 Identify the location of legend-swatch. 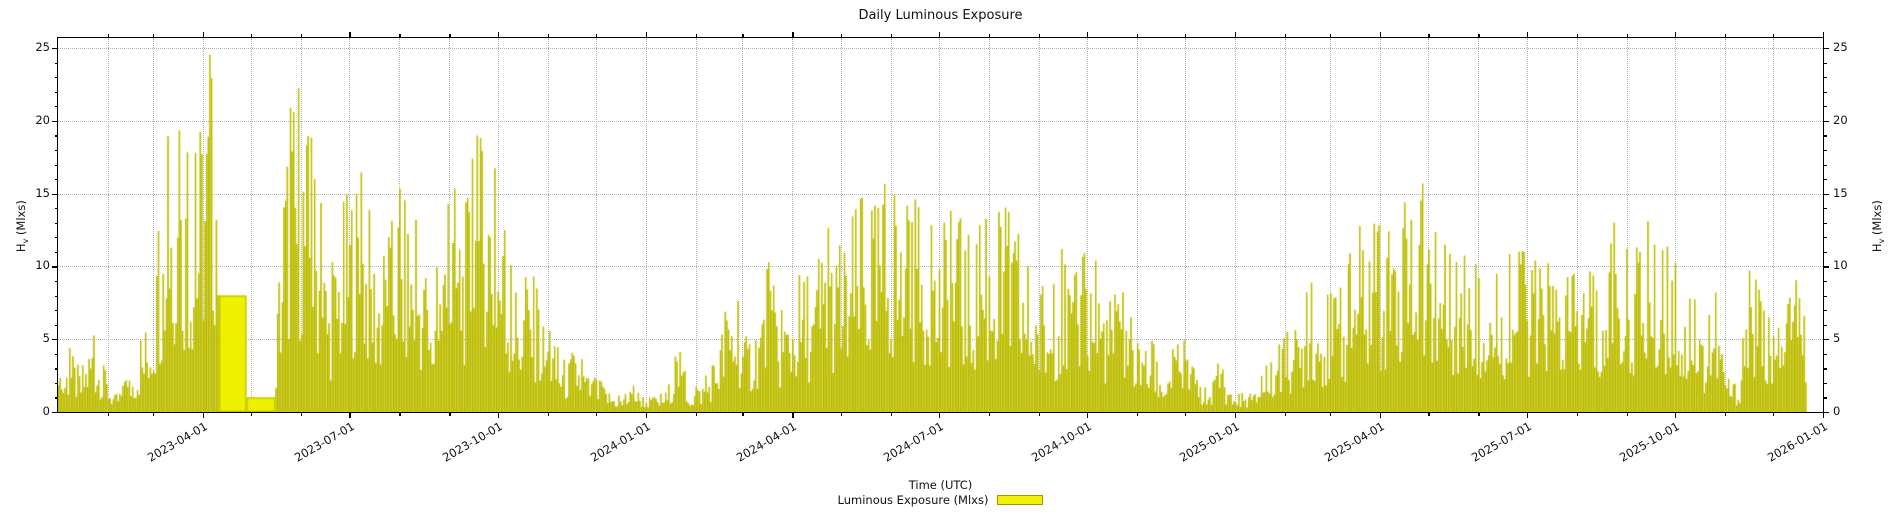
(1020, 500).